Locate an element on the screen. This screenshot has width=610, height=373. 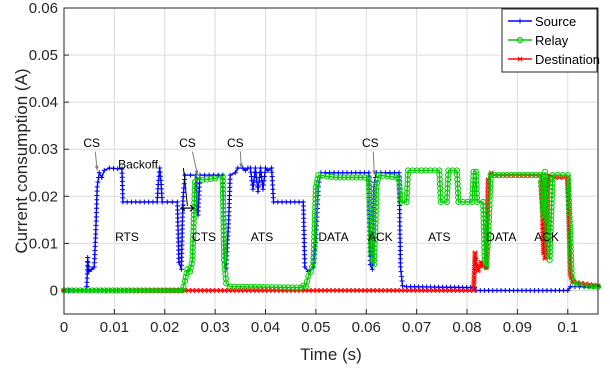
legend-item-relay: Relay is located at coordinates (538, 40).